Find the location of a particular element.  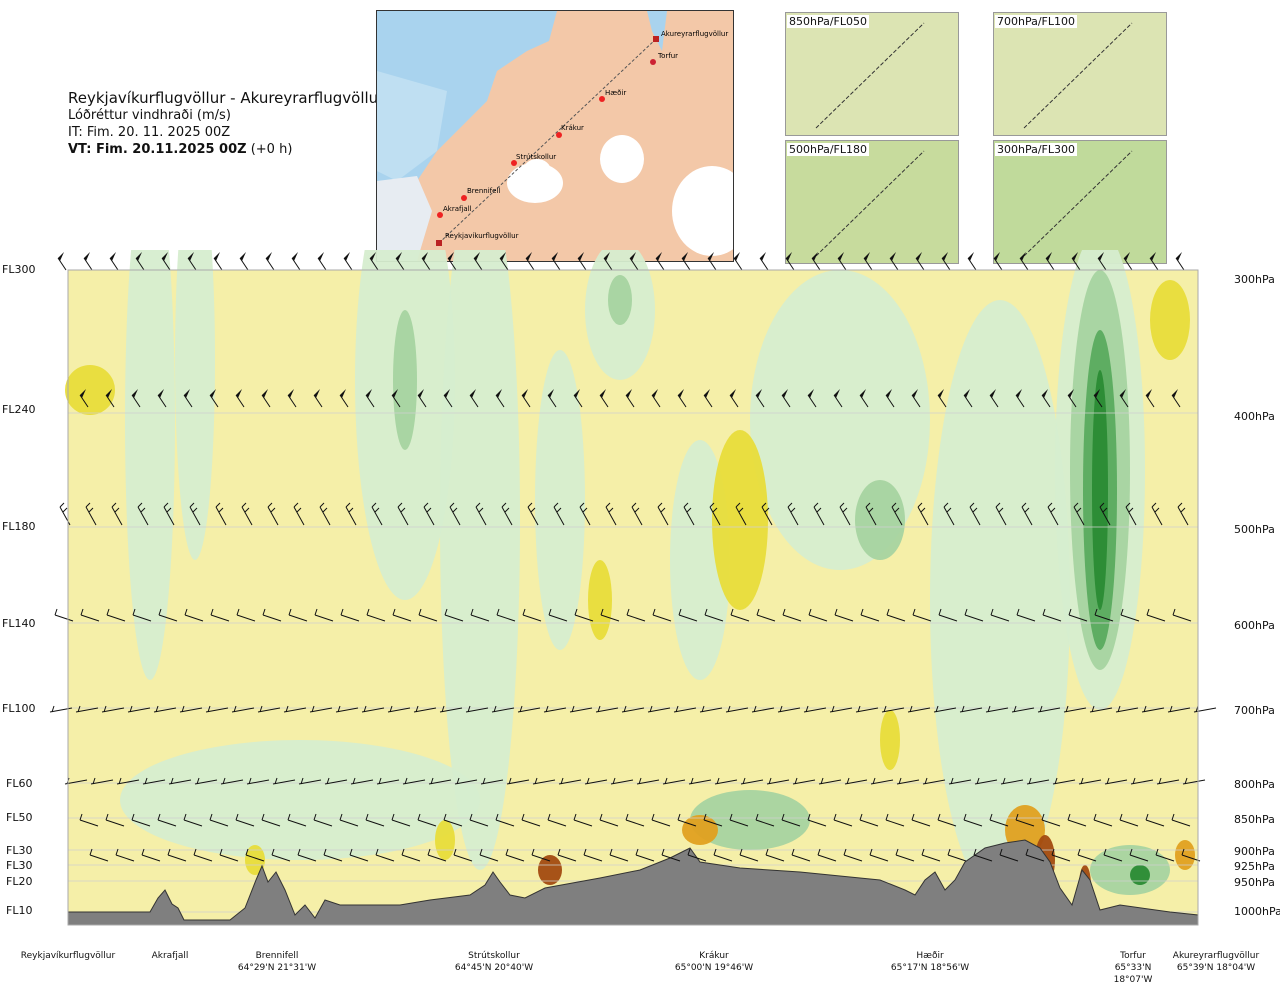

thumb-850: 850hPa/FL050 is located at coordinates (872, 74).